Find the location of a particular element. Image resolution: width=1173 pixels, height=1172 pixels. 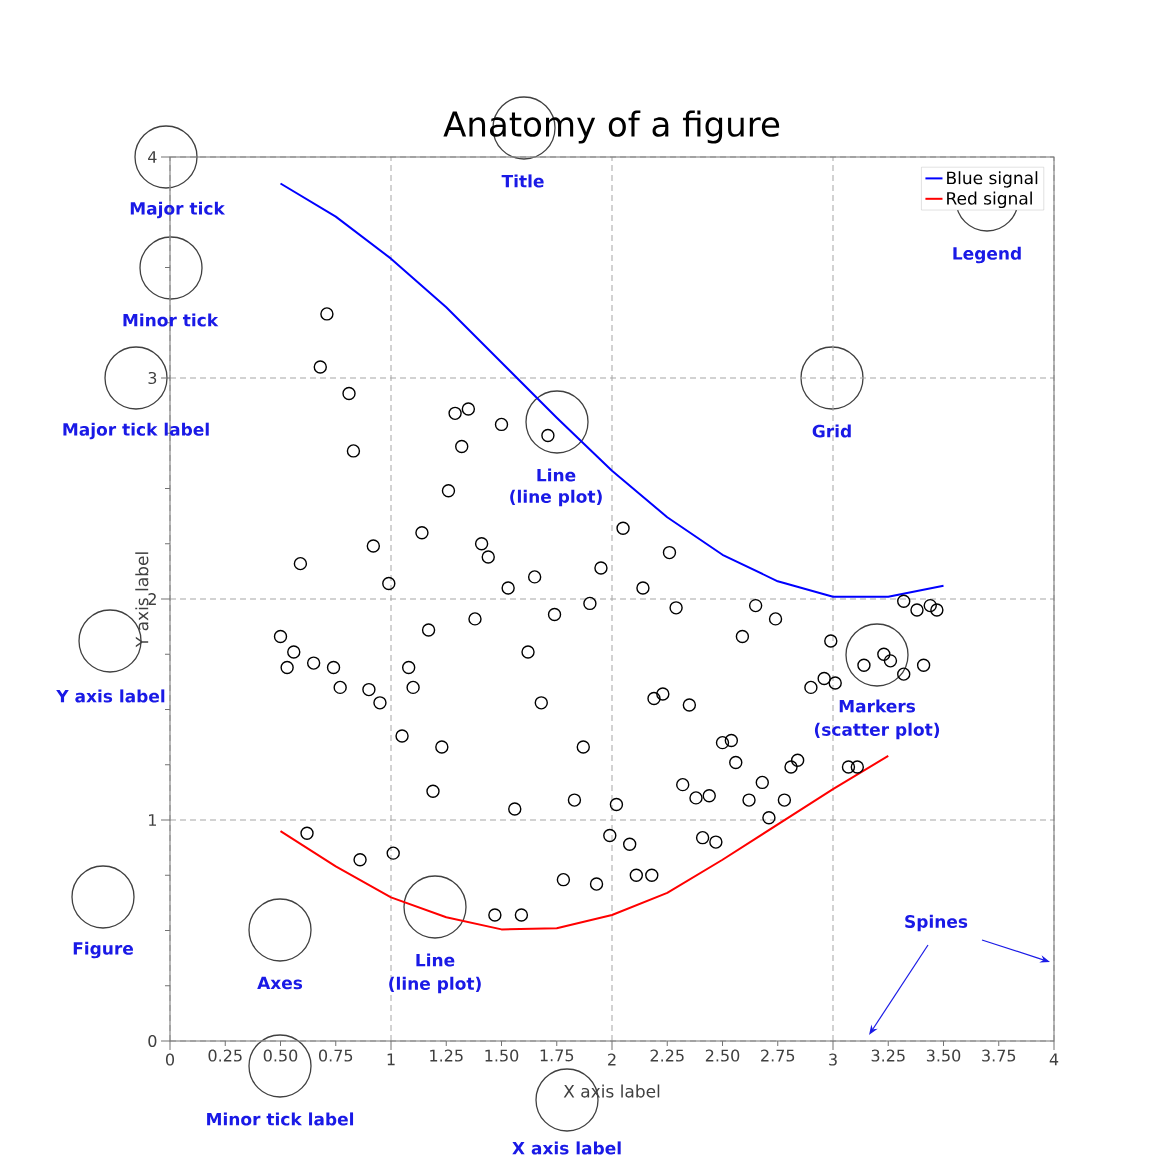

text: Figure is located at coordinates (103, 950).